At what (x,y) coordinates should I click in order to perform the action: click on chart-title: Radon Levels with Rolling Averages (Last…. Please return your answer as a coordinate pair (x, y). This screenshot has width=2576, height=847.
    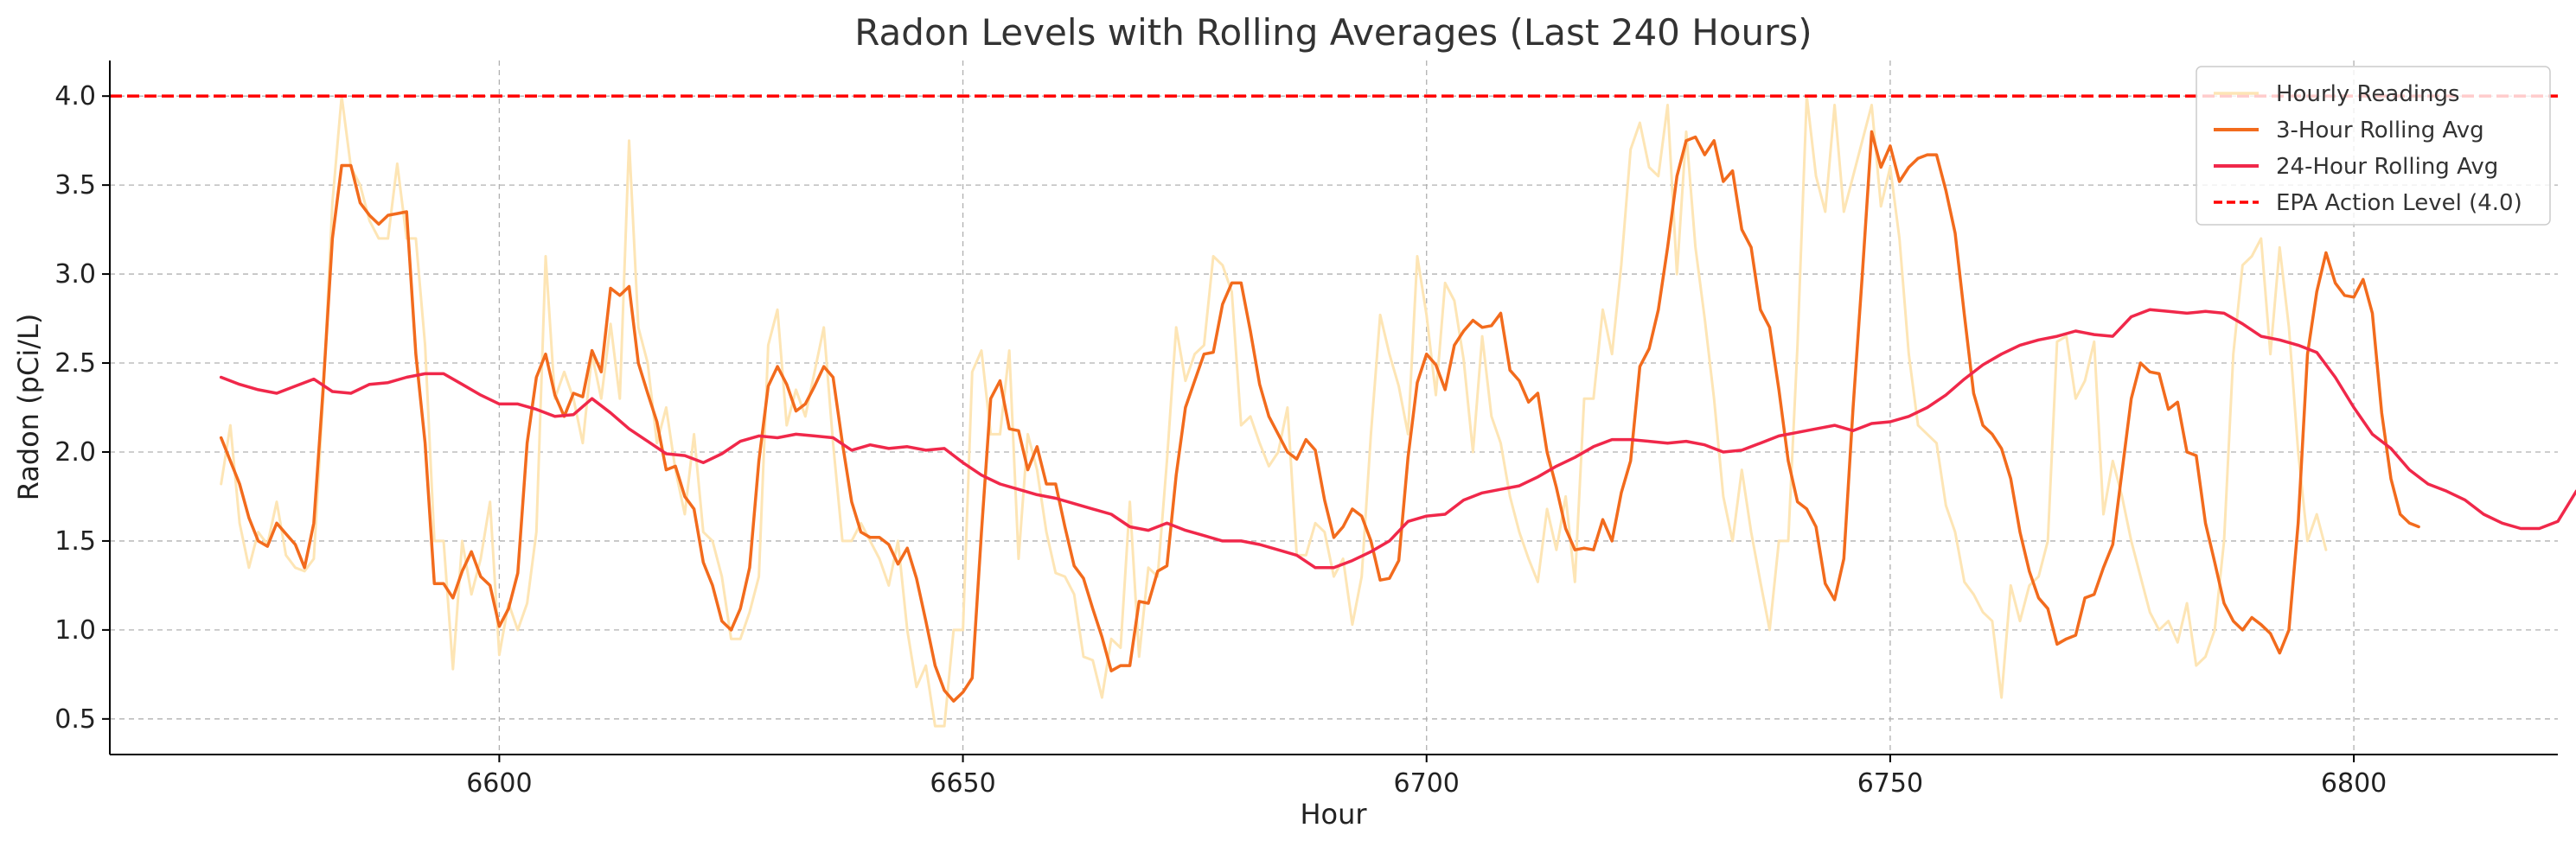
    Looking at the image, I should click on (1333, 32).